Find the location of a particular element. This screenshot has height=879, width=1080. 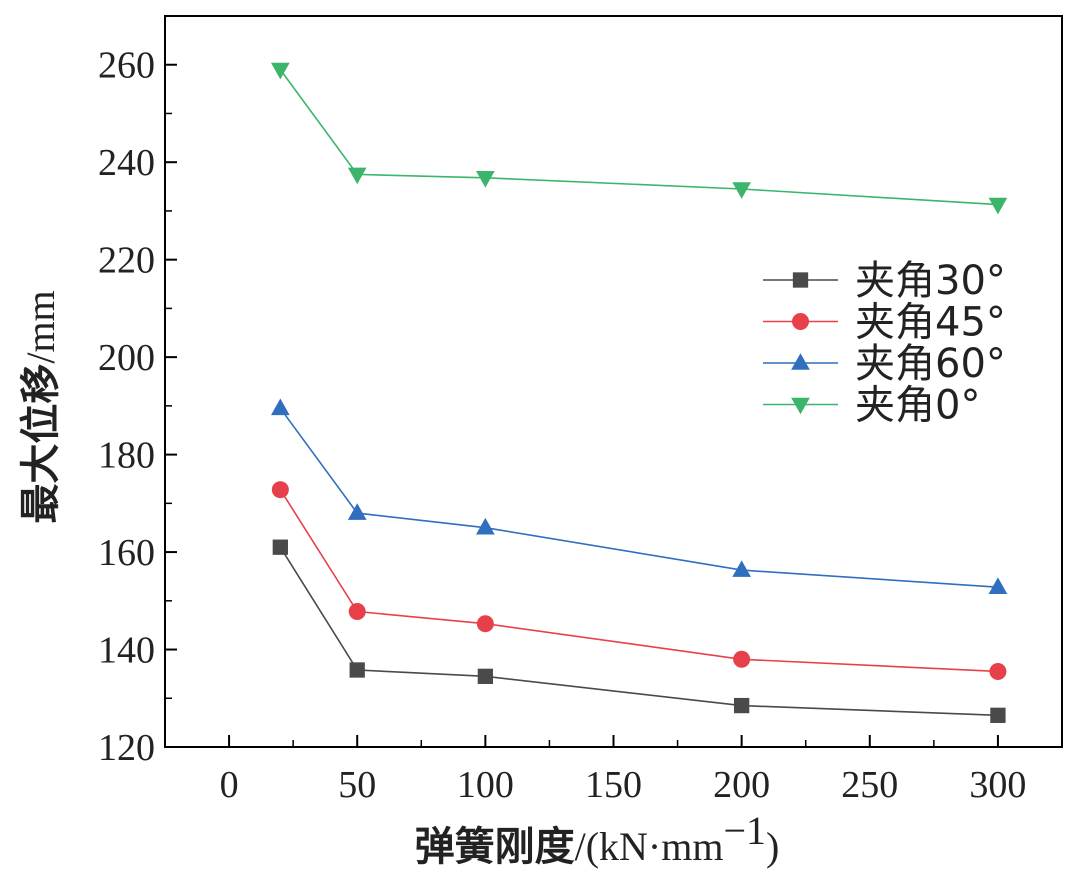

y-tick-label: 240 is located at coordinates (126, 163).